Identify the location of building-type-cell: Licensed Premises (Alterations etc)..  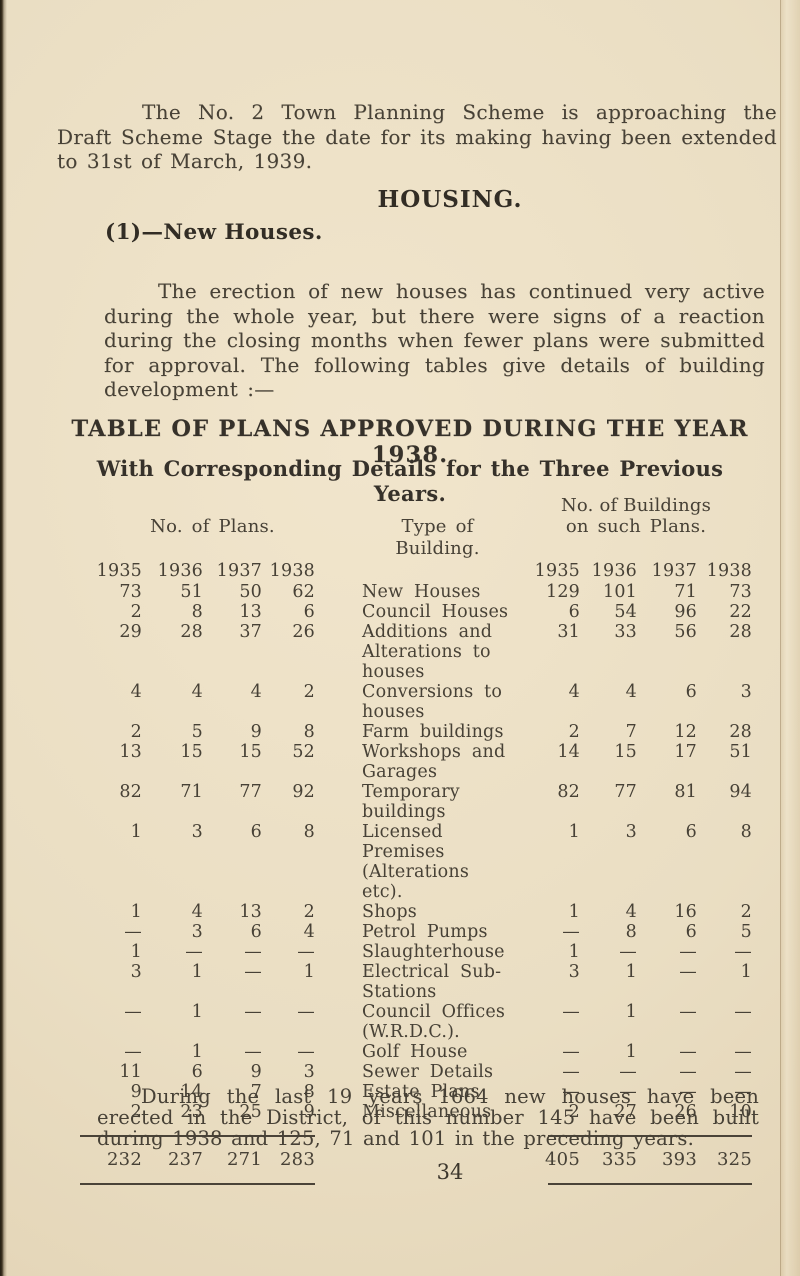
(416, 862).